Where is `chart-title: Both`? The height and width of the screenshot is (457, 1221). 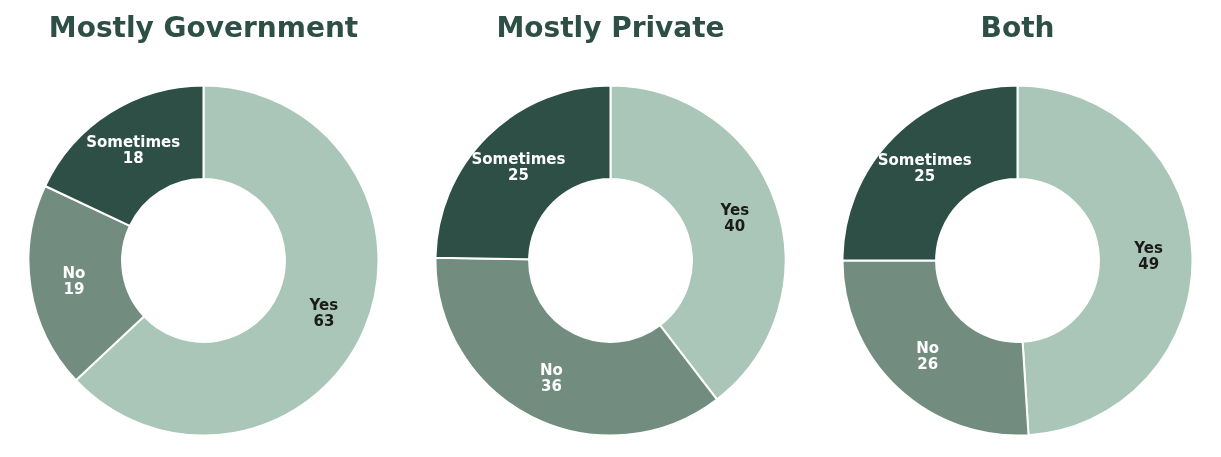
chart-title: Both is located at coordinates (1017, 27).